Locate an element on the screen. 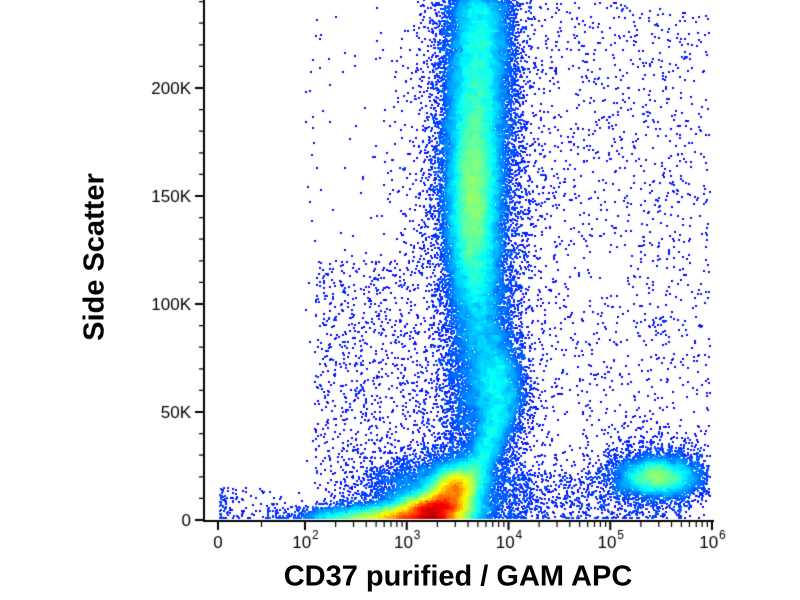 This screenshot has height=600, width=800. x-axis-title: CD37 purified / GAM APC is located at coordinates (458, 576).